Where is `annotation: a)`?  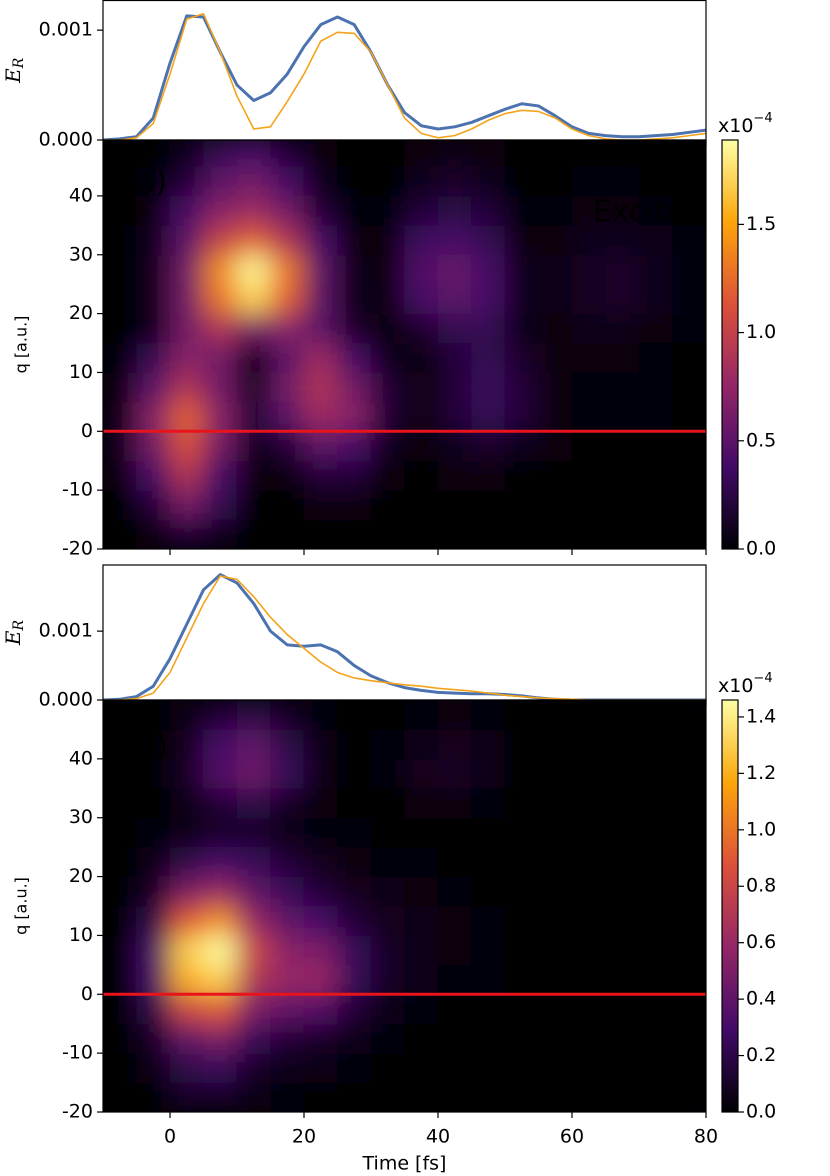 annotation: a) is located at coordinates (152, 182).